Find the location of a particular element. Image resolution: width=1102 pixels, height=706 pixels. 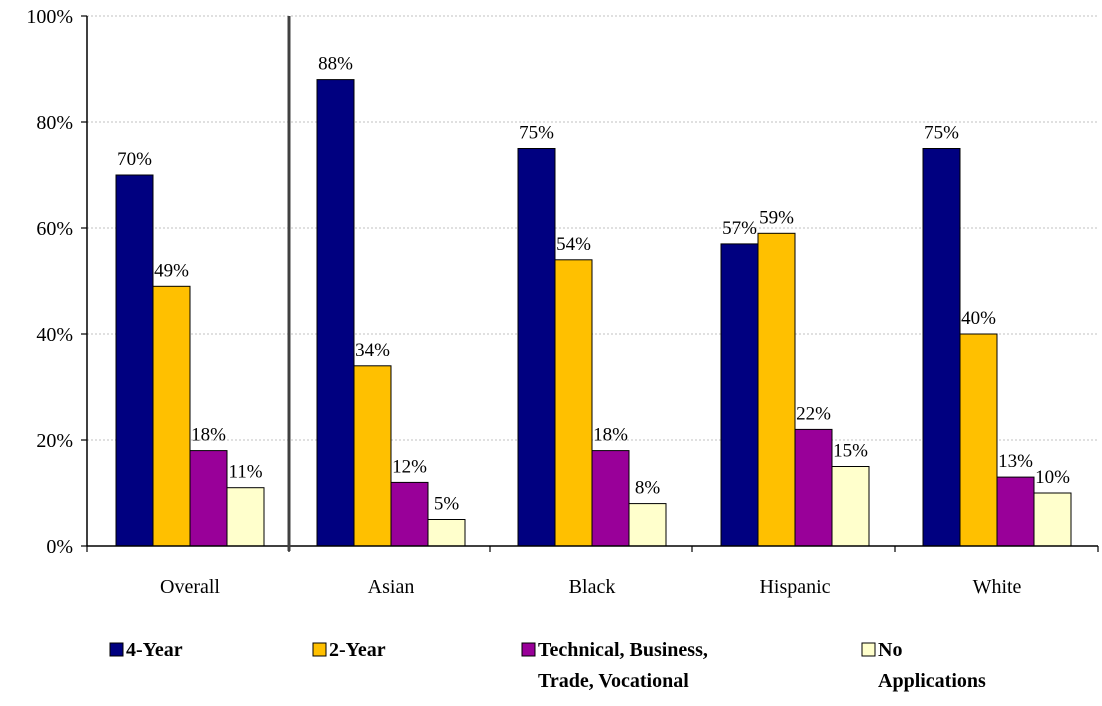

y-tick-label: 60% is located at coordinates (54, 229).